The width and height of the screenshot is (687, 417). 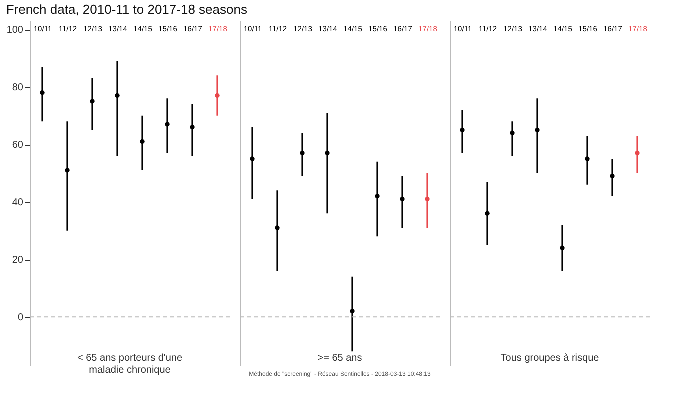 I want to click on y-tick-label: 20, so click(x=18, y=260).